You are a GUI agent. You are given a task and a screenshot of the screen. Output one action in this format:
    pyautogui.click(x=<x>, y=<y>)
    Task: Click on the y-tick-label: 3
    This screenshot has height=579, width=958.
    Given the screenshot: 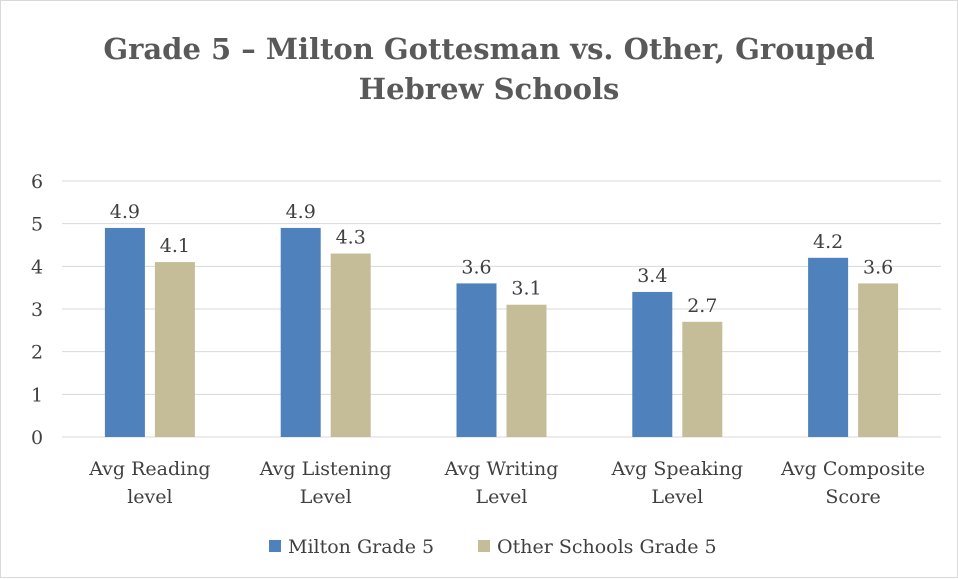 What is the action you would take?
    pyautogui.click(x=37, y=310)
    